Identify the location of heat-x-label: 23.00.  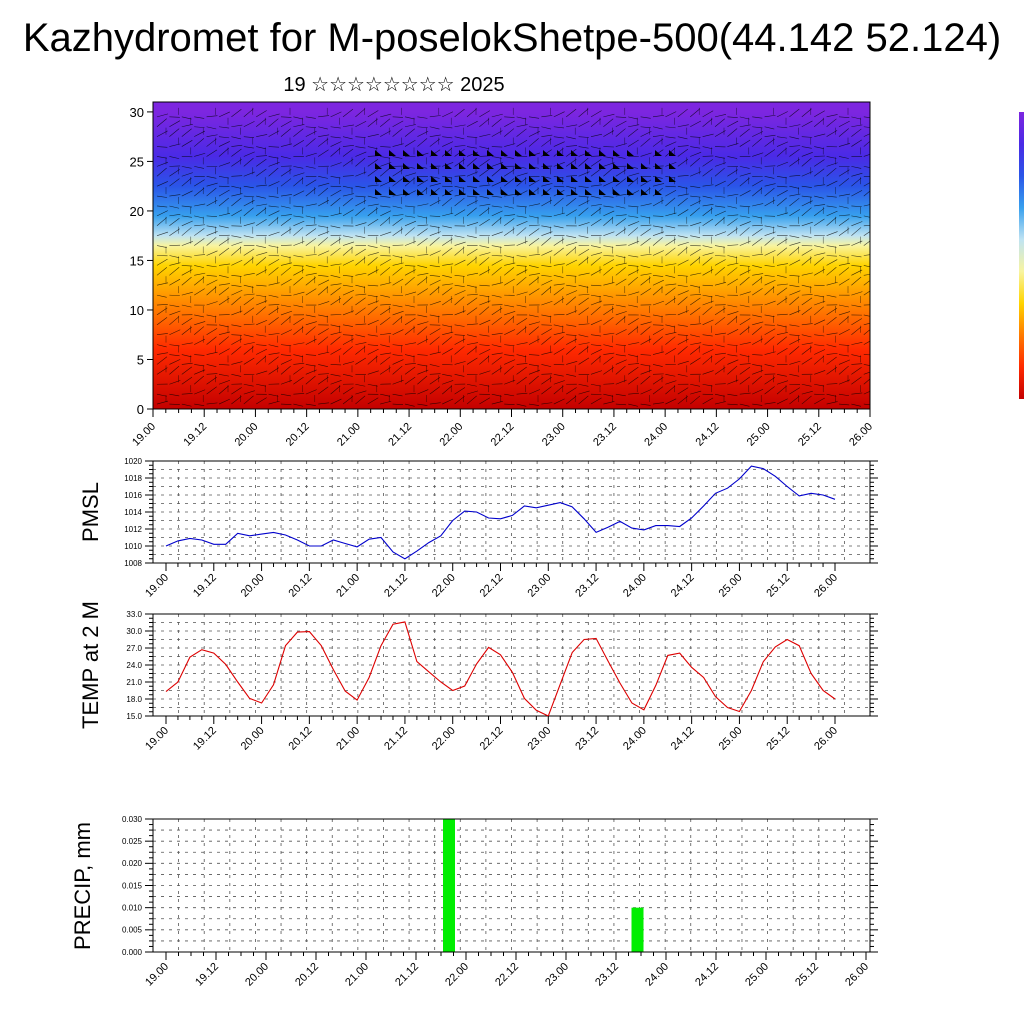
(554, 435).